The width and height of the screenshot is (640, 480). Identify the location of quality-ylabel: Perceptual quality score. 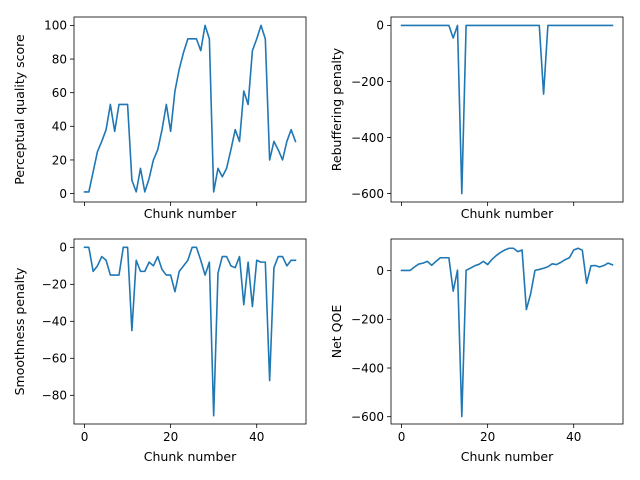
(19, 109).